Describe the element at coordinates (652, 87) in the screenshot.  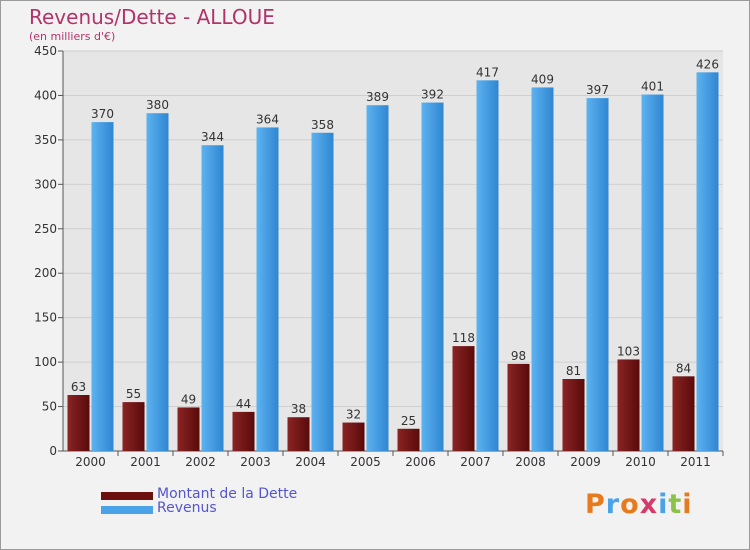
I see `data-label-revenus: 401` at that location.